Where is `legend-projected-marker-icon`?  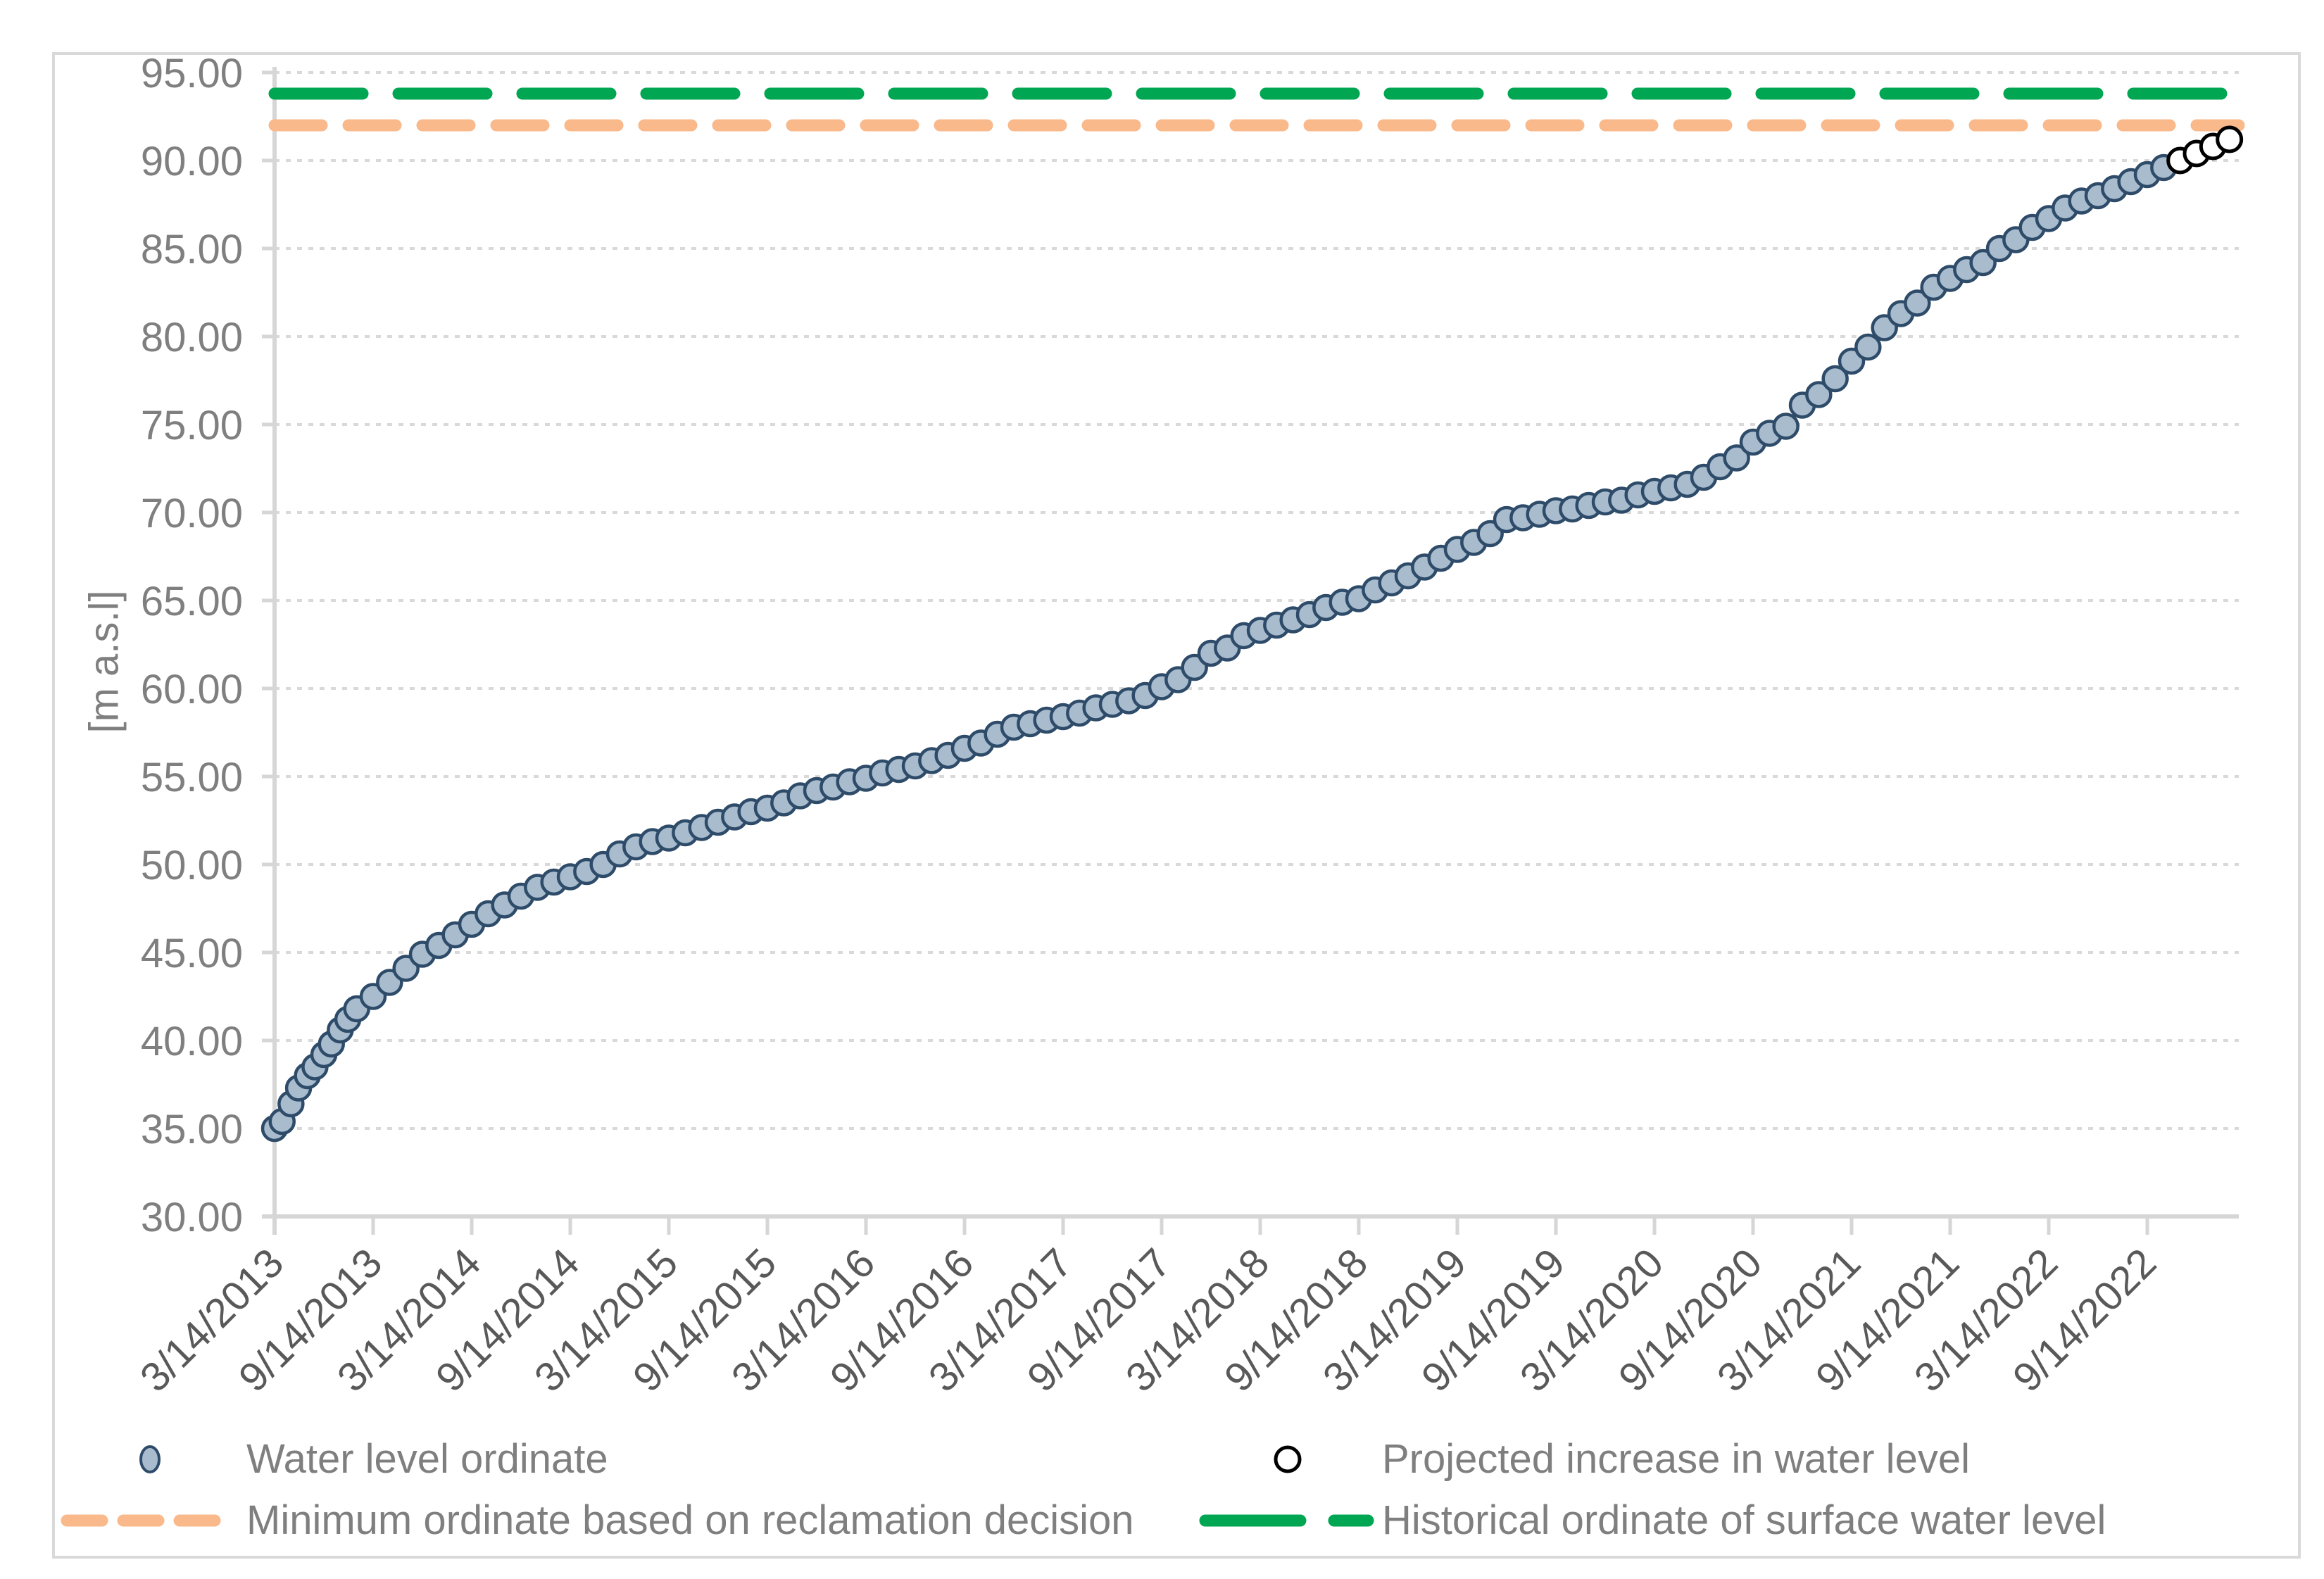 legend-projected-marker-icon is located at coordinates (1288, 1459).